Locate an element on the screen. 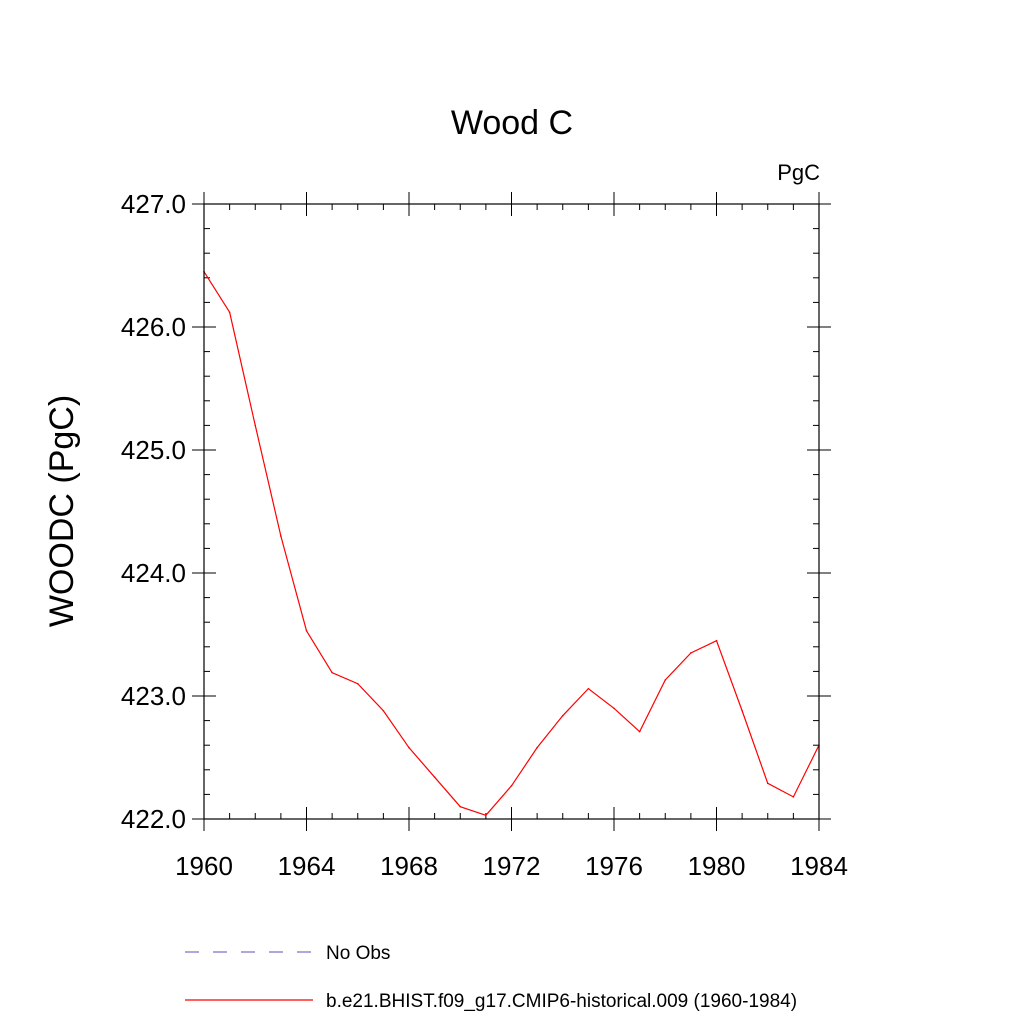 This screenshot has height=1024, width=1024. legend-label: No Obs is located at coordinates (358, 953).